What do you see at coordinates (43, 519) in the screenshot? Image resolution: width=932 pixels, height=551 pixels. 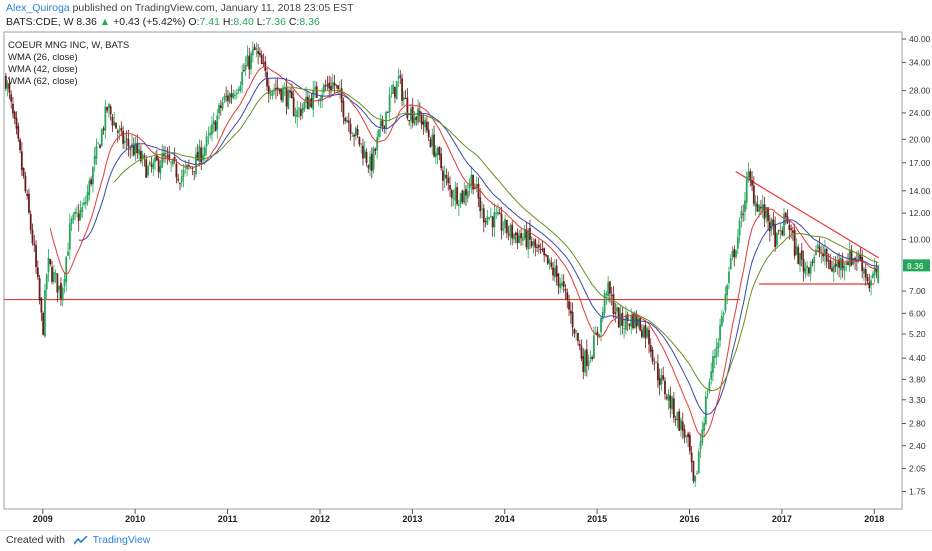 I see `x-tick-label: 2009` at bounding box center [43, 519].